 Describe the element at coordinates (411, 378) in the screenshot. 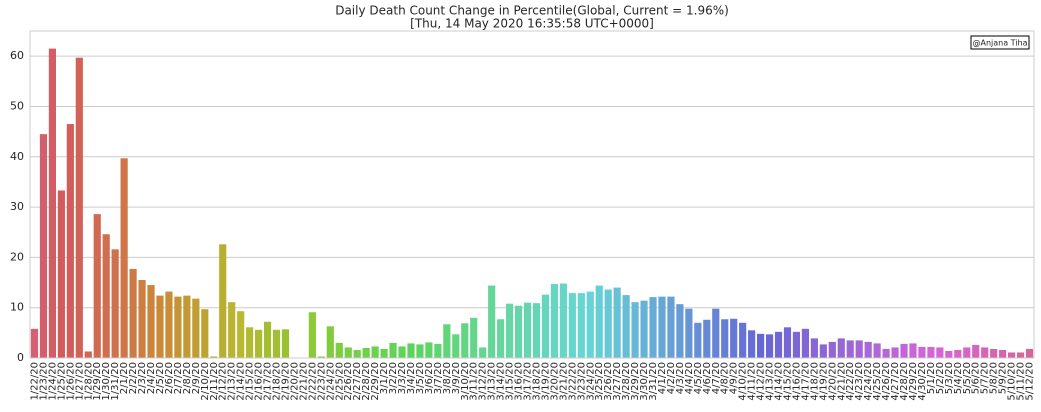

I see `x-tick-label: 3/4/20` at that location.